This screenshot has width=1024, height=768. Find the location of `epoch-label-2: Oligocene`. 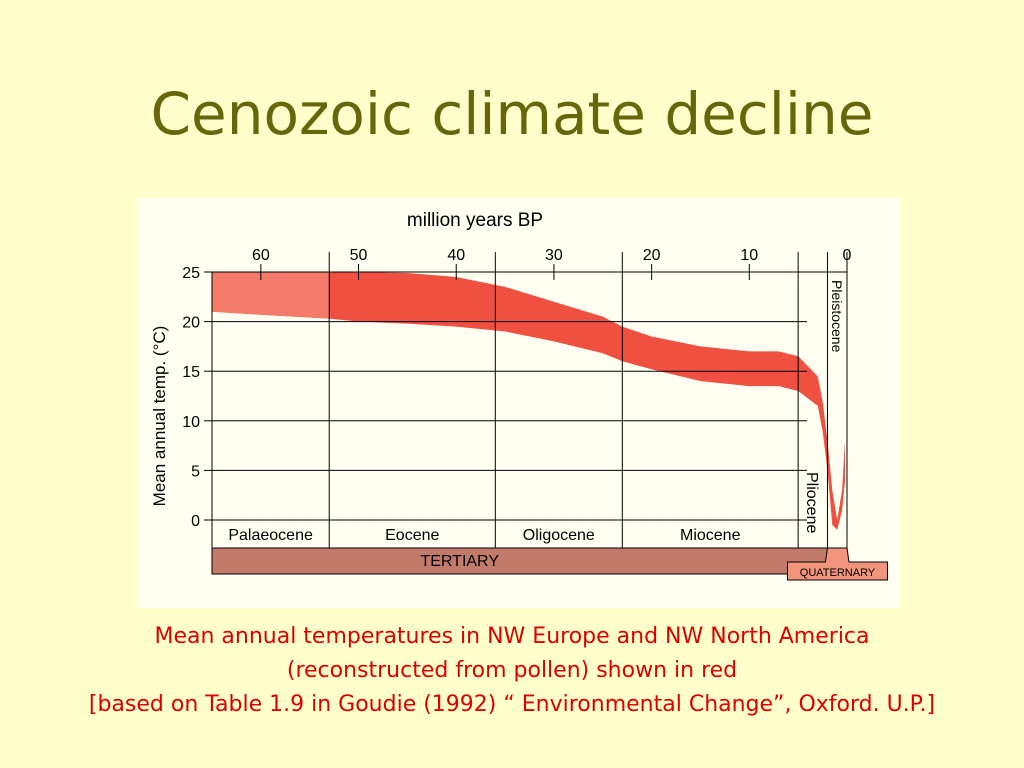

epoch-label-2: Oligocene is located at coordinates (559, 535).